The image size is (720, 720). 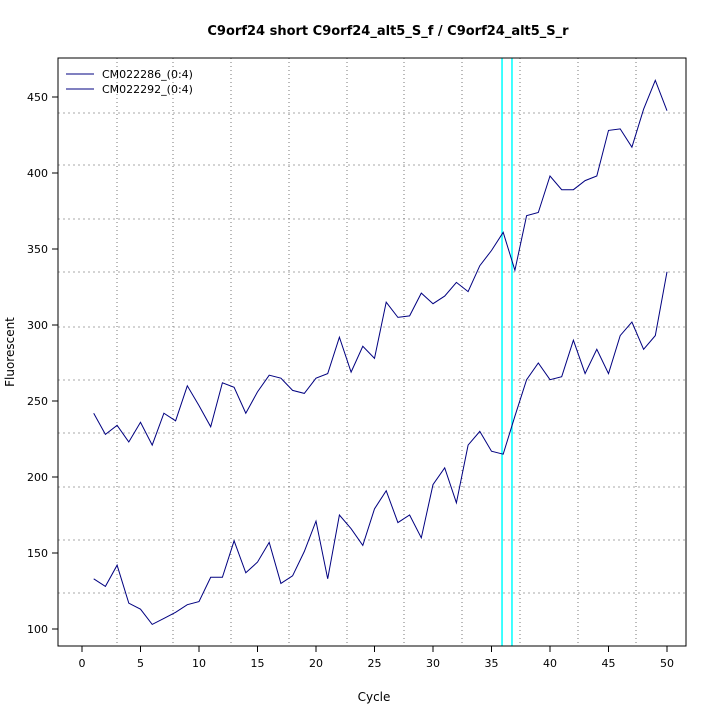 I want to click on x-axis-label: Cycle, so click(x=374, y=697).